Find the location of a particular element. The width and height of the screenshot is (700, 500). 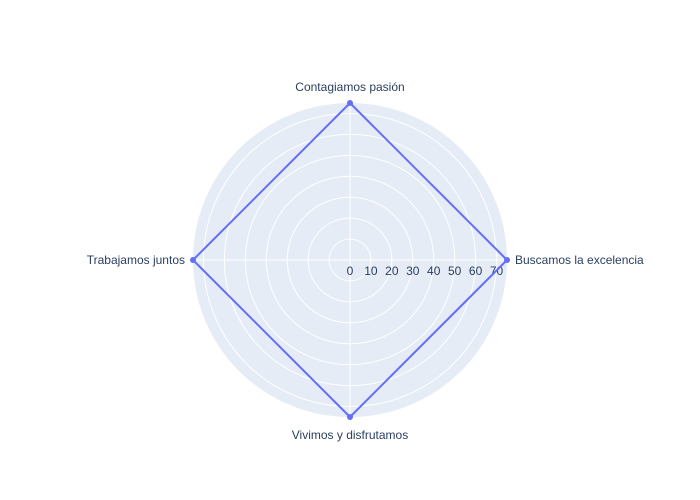

category-label: Vivimos y disfrutamos is located at coordinates (350, 435).